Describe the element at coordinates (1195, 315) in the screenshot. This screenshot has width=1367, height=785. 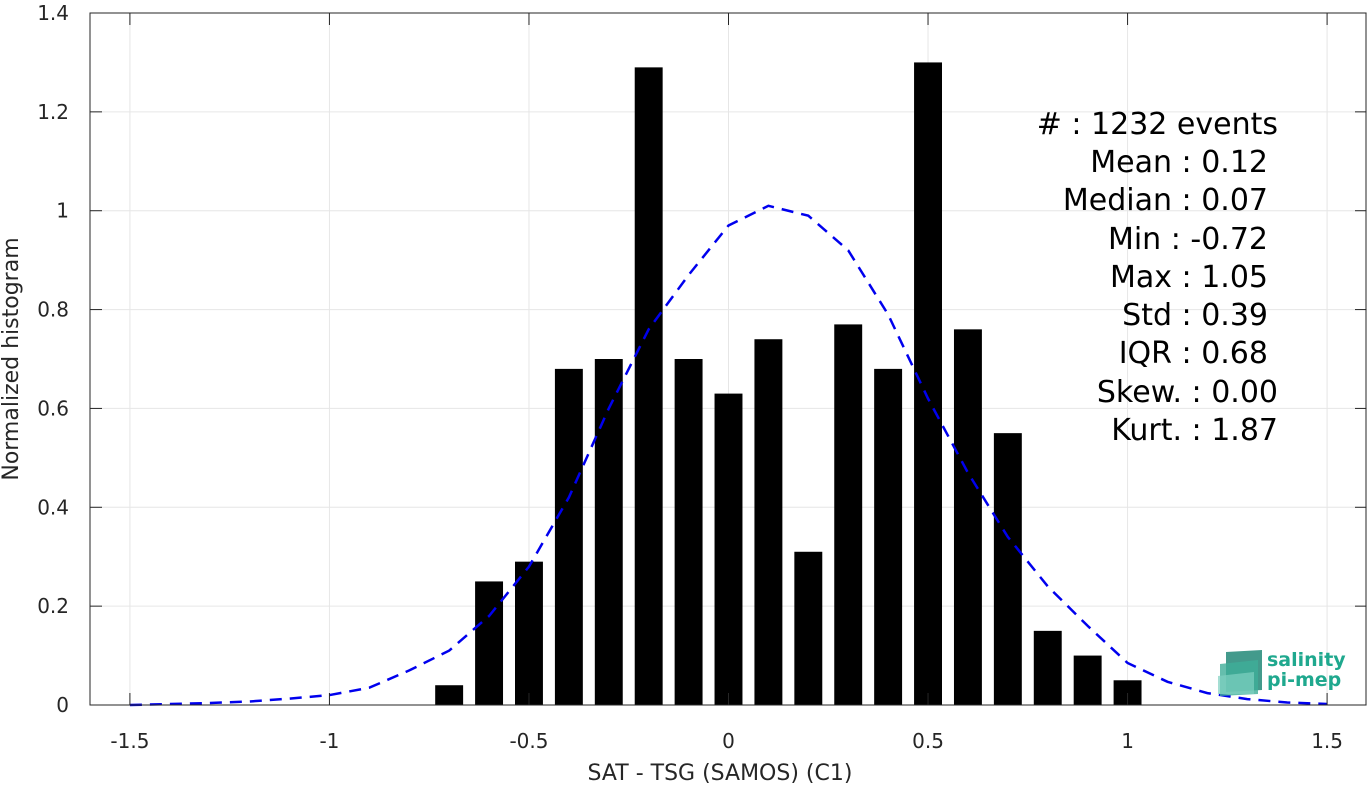
I see `stat-std: Std : 0.39` at that location.